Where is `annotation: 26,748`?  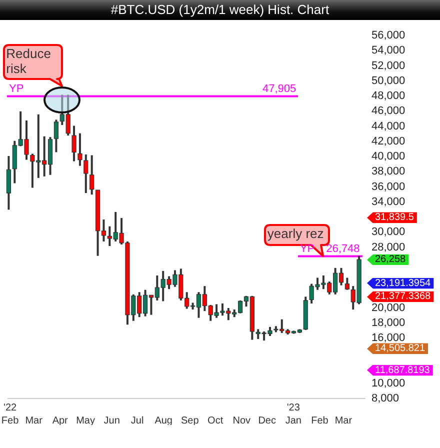
annotation: 26,748 is located at coordinates (343, 249).